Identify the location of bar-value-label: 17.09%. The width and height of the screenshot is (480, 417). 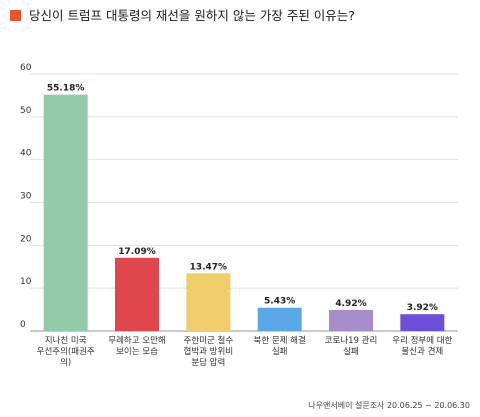
(137, 252).